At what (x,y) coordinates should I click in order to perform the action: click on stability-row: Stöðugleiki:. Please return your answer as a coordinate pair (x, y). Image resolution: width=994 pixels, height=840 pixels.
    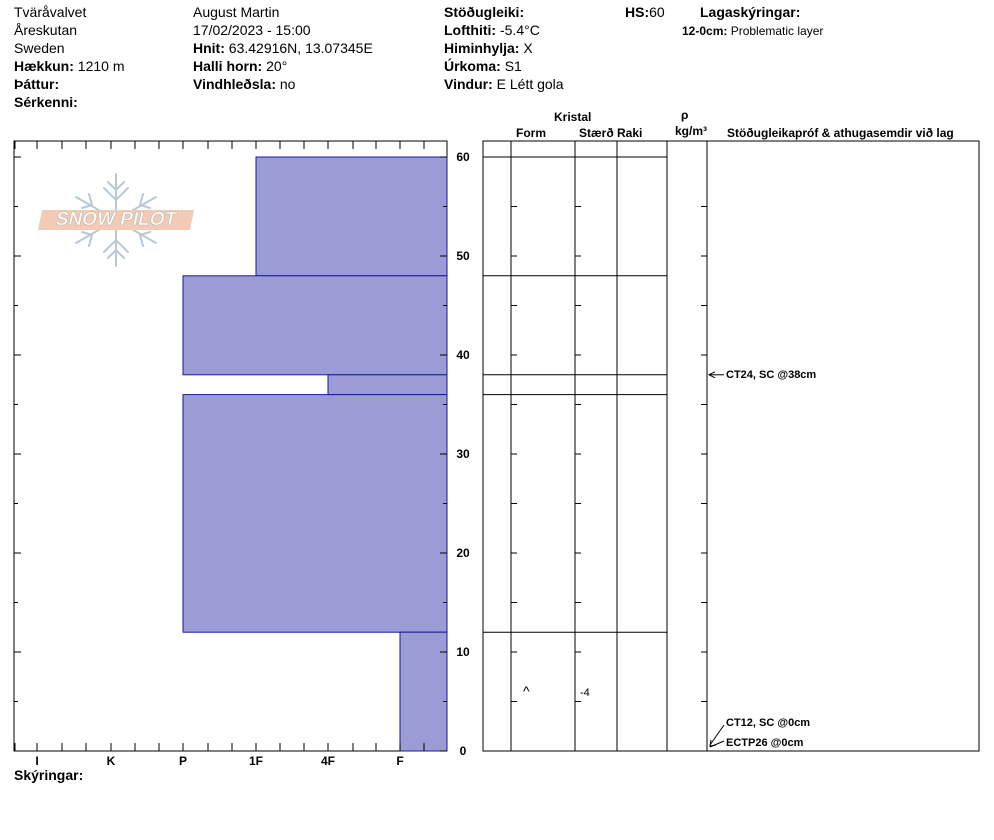
    Looking at the image, I should click on (484, 12).